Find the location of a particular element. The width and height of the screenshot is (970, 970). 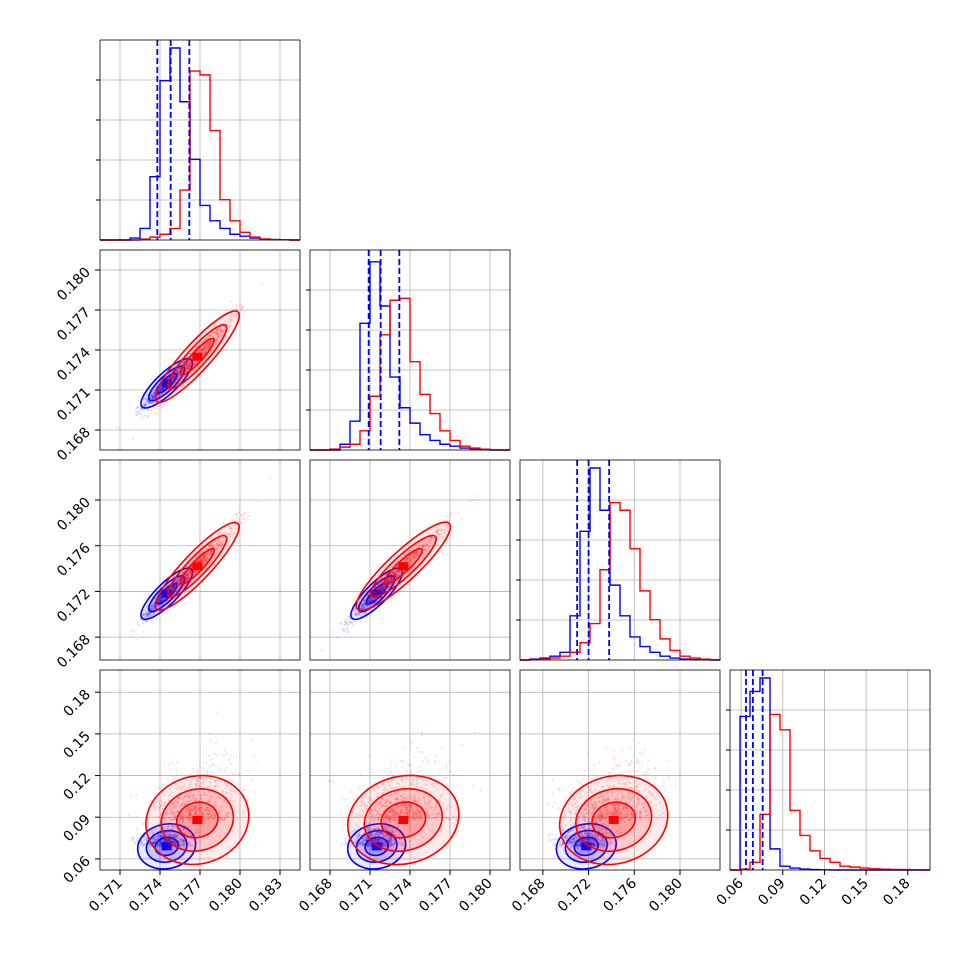

peak-marker is located at coordinates (376, 593).